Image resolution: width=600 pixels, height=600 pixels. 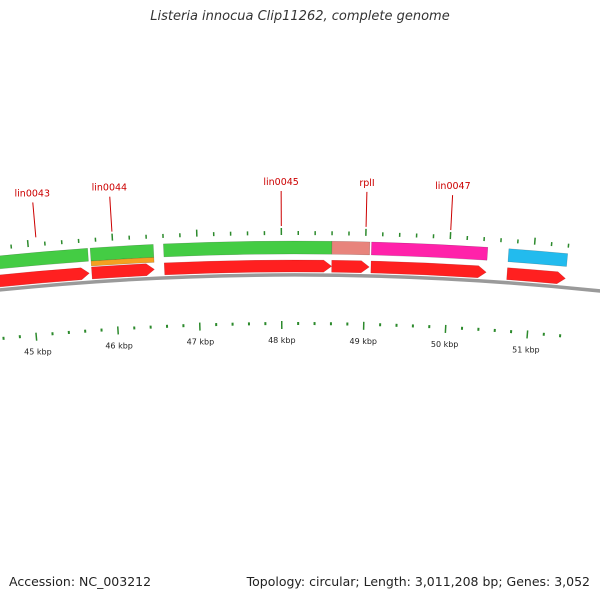 What do you see at coordinates (526, 349) in the screenshot?
I see `scale-label: 51 kbp` at bounding box center [526, 349].